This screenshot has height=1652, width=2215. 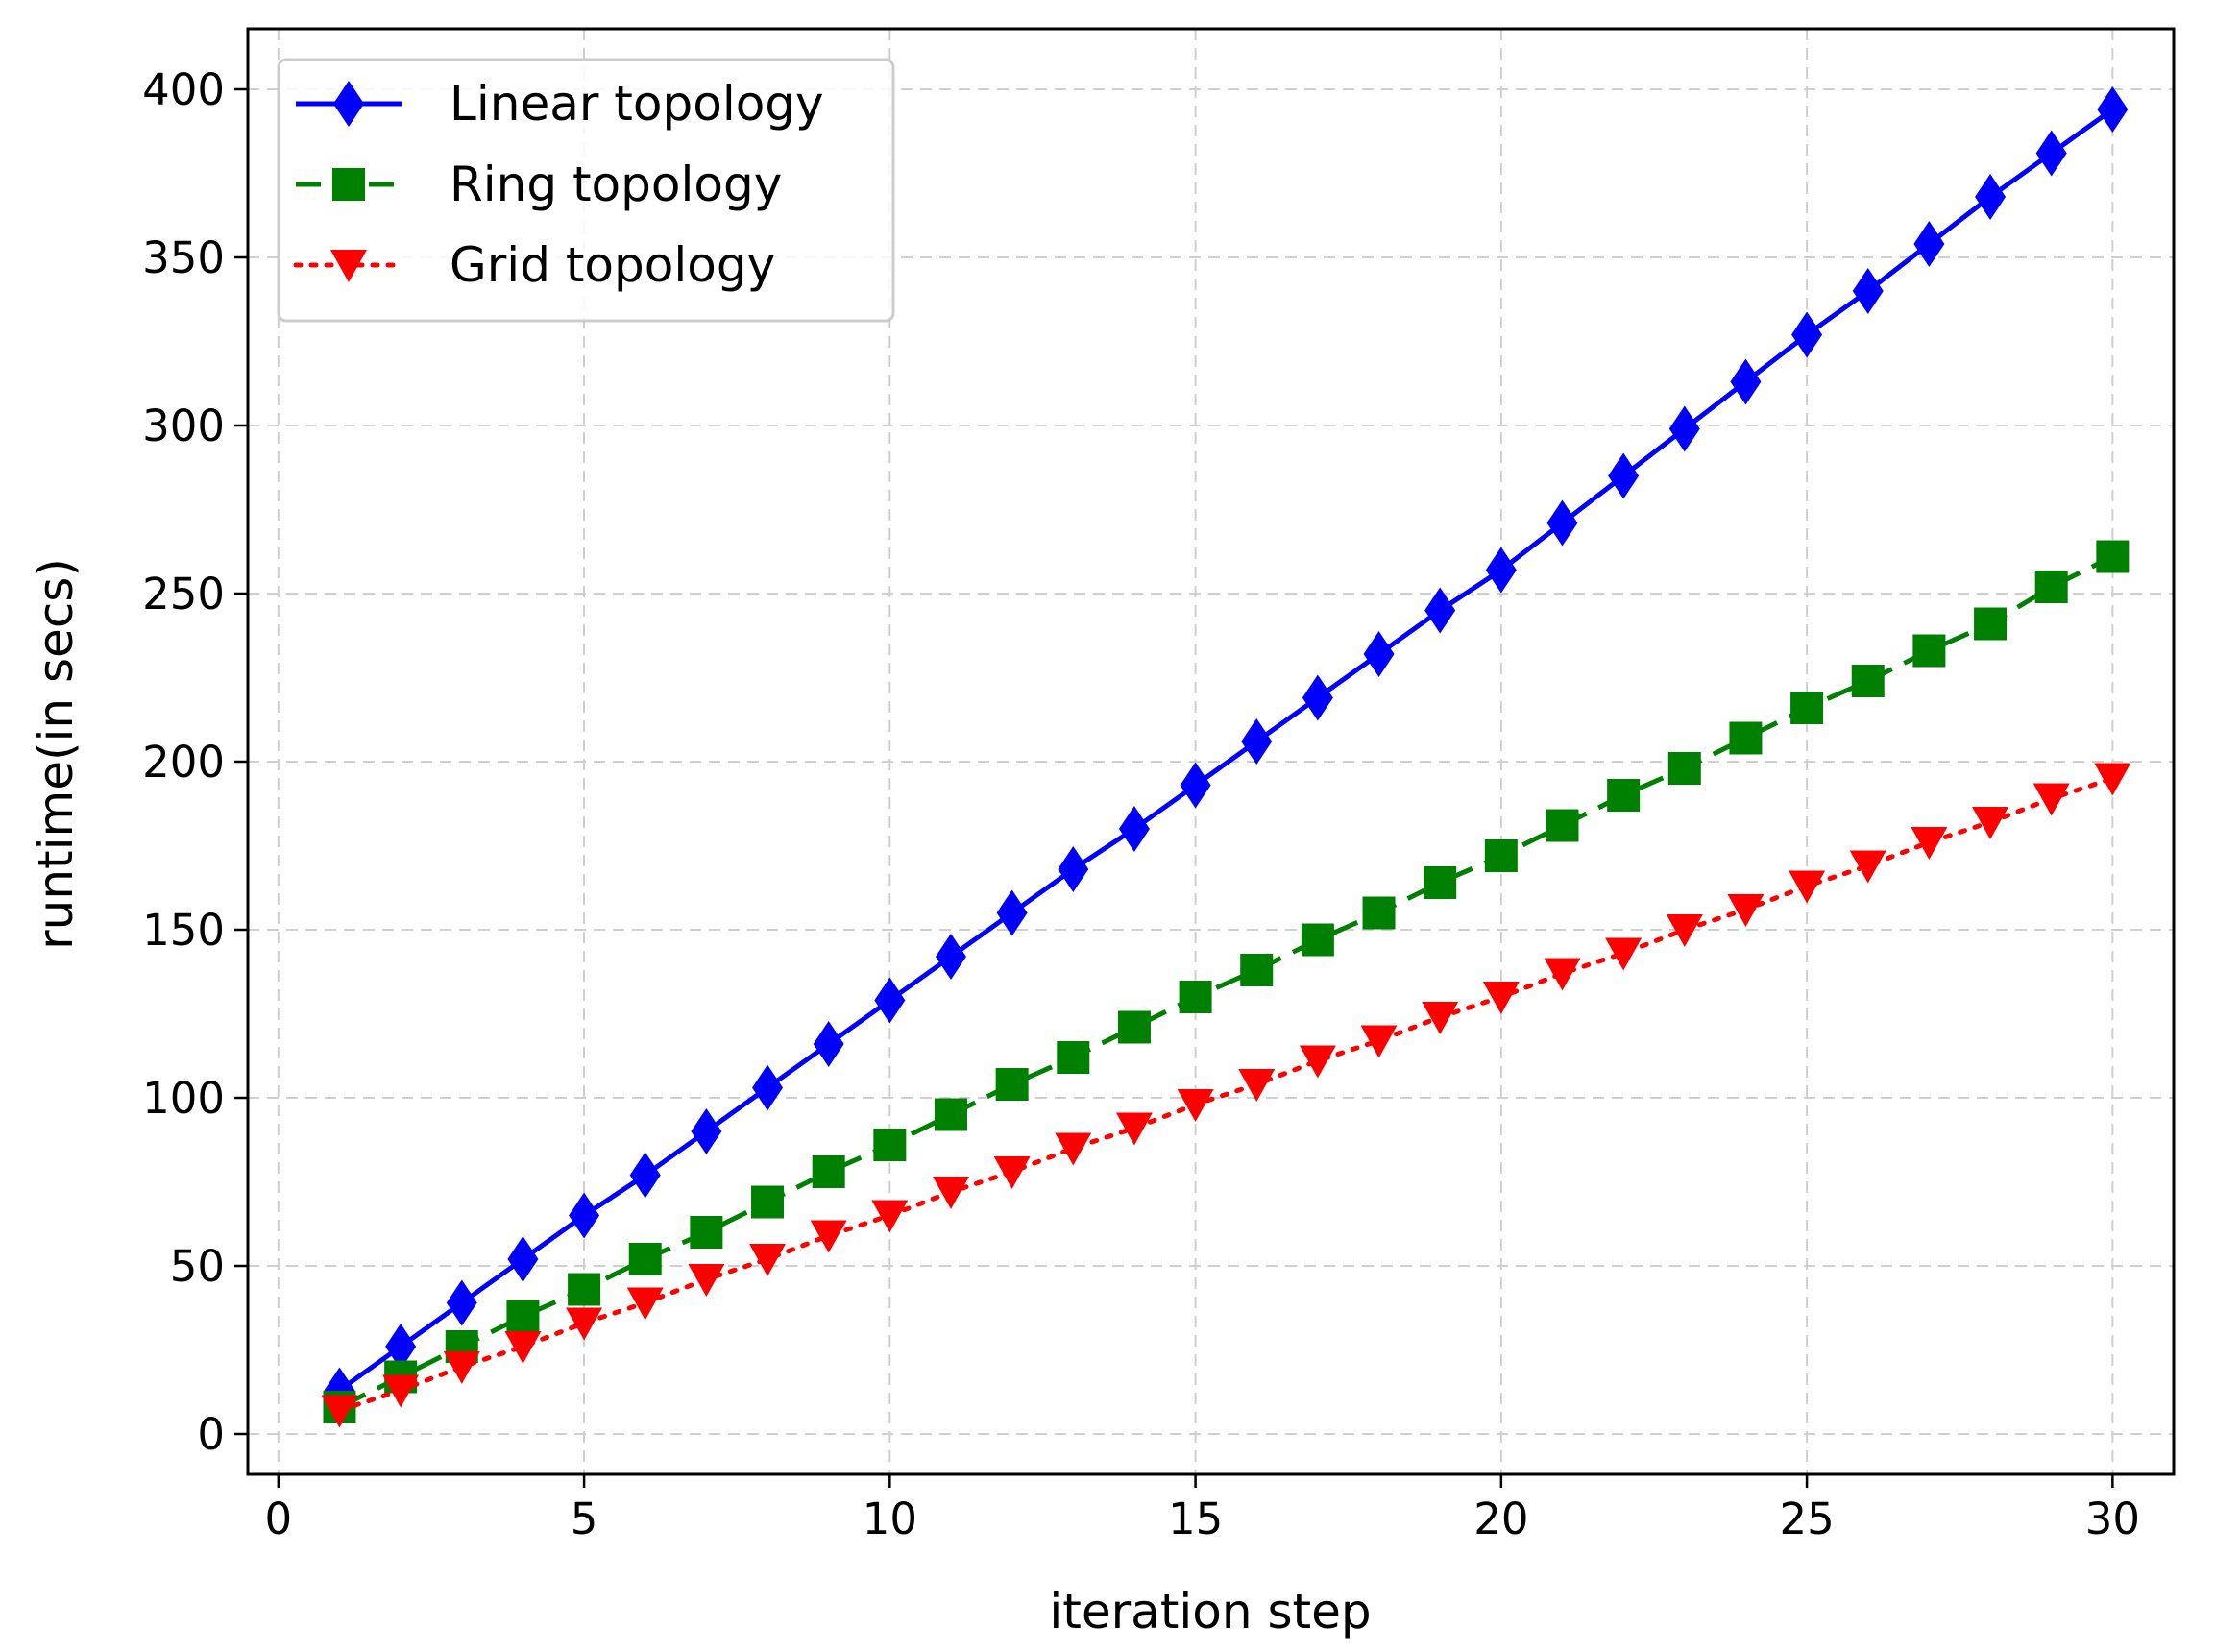 I want to click on legend-label: Linear topology, so click(x=637, y=104).